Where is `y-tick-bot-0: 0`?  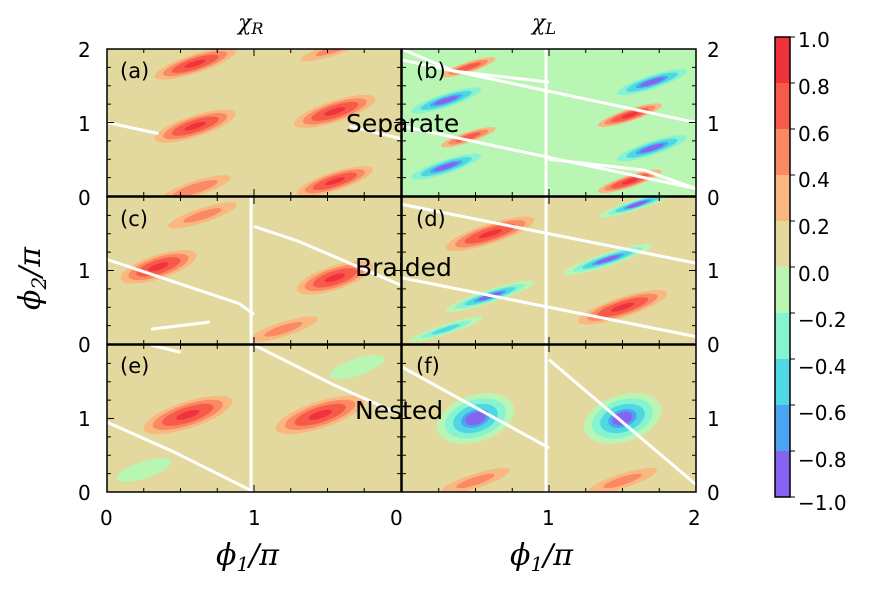 y-tick-bot-0: 0 is located at coordinates (84, 493).